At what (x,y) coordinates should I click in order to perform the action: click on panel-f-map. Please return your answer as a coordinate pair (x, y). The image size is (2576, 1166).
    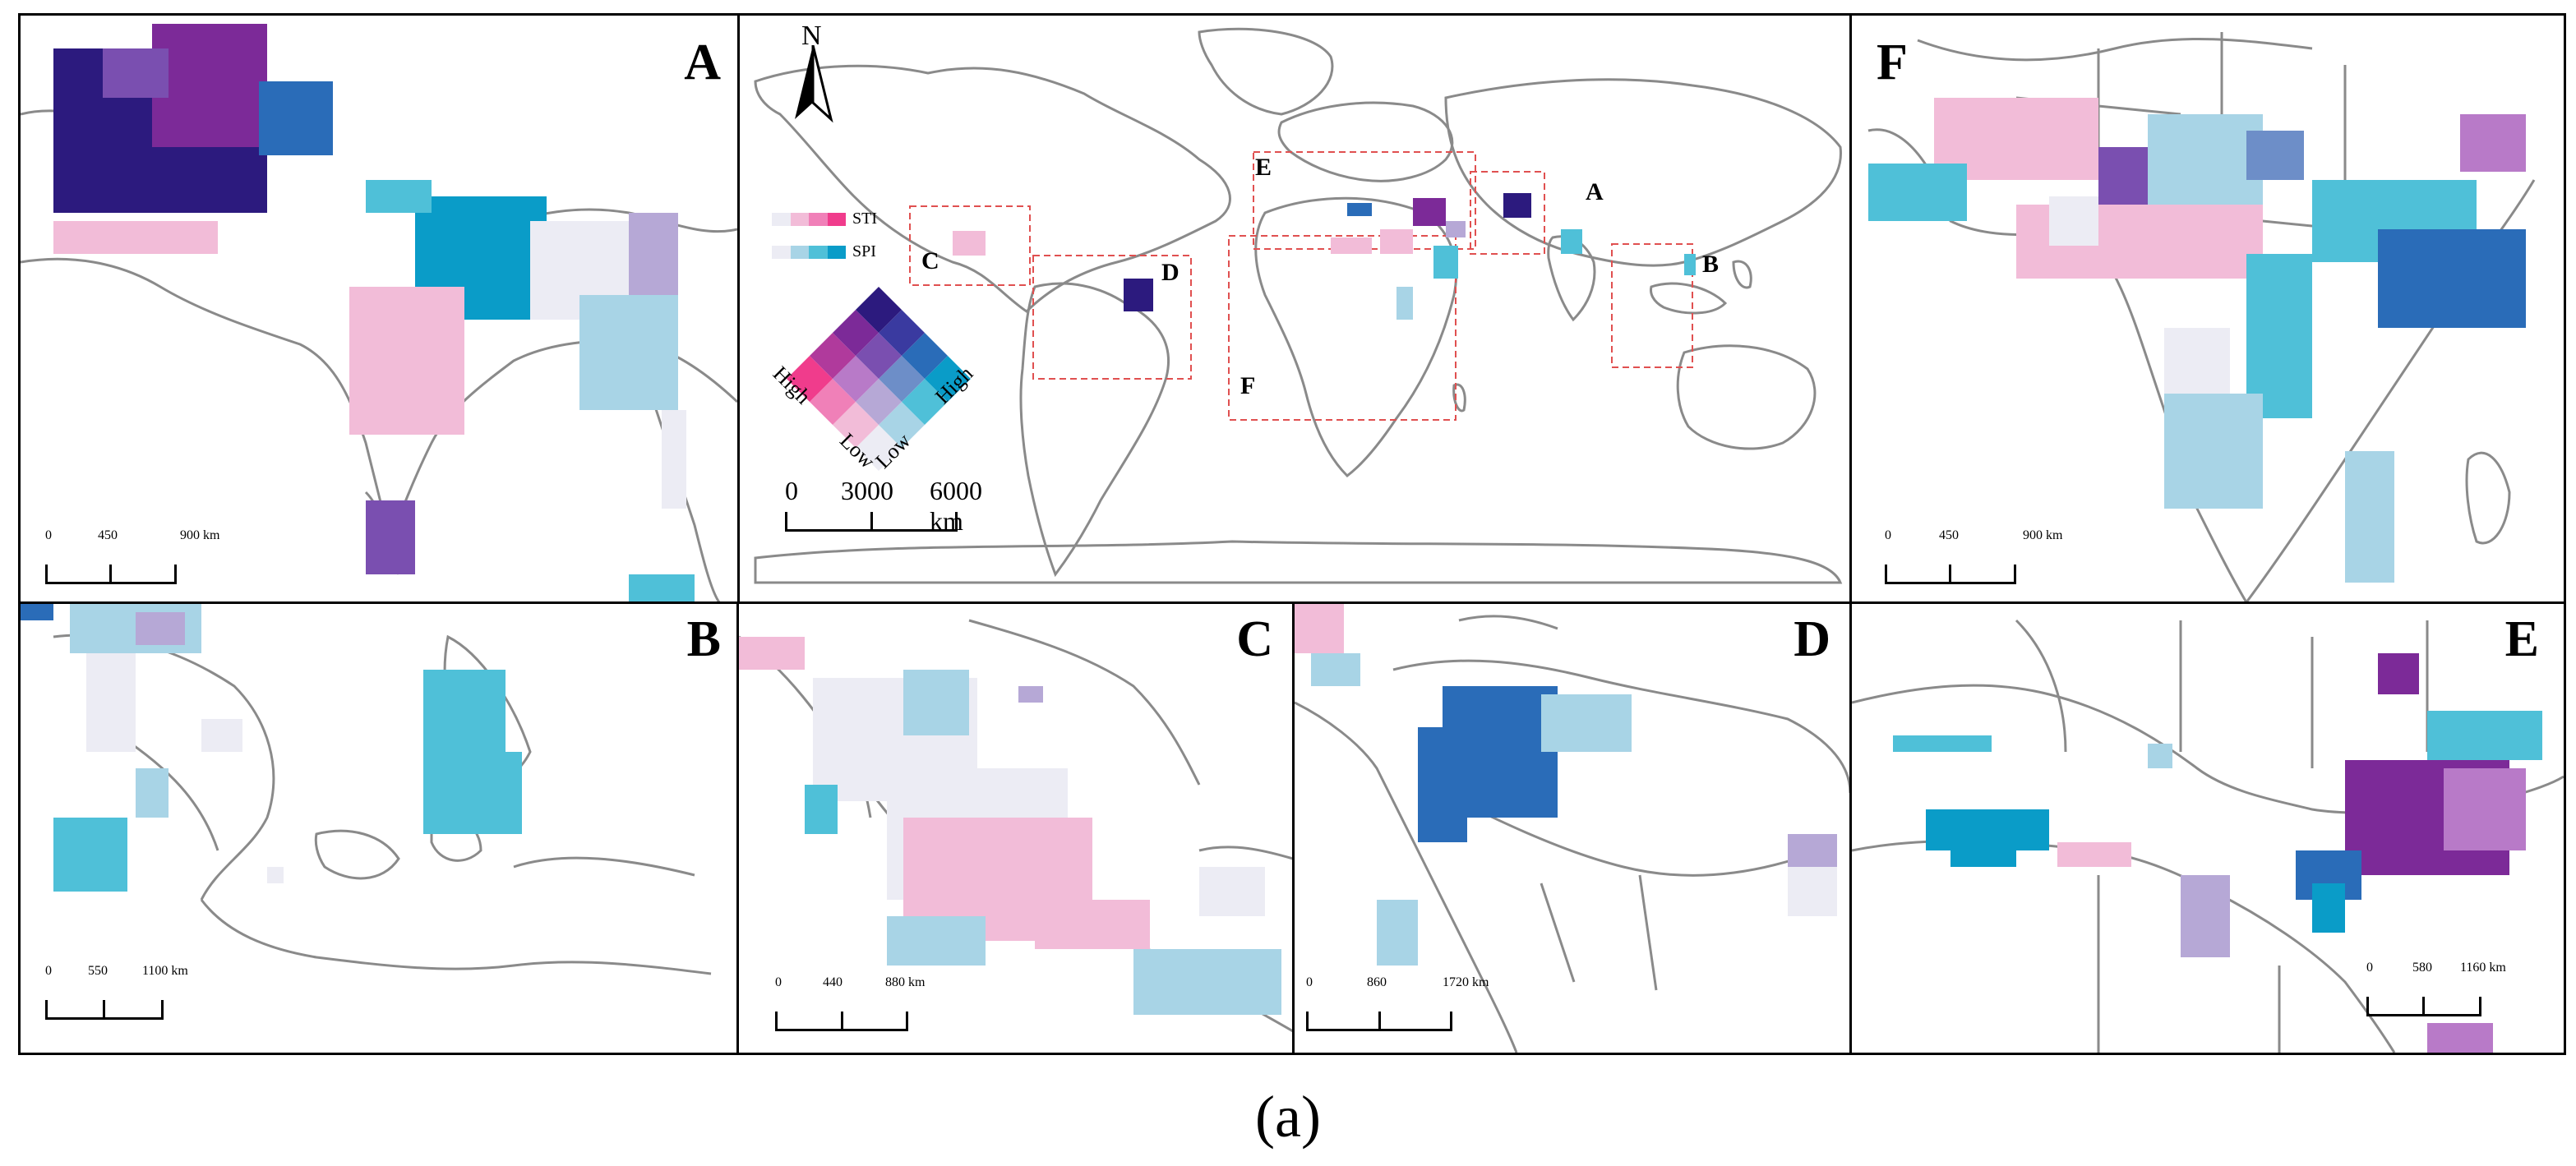
    Looking at the image, I should click on (2201, 317).